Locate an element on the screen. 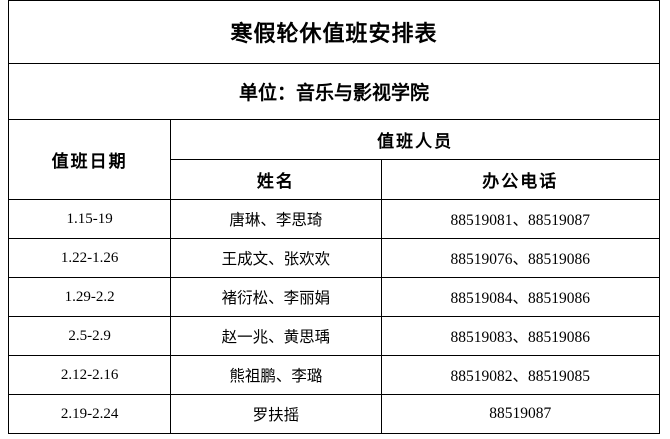  unit-row: 单位：音乐与影视学院 is located at coordinates (334, 91).